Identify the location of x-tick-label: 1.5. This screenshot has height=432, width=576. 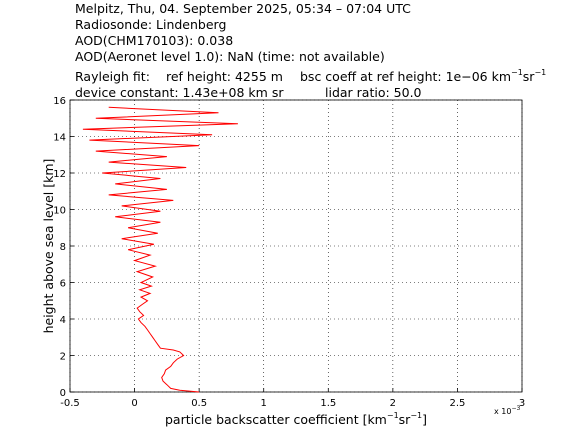
(328, 403).